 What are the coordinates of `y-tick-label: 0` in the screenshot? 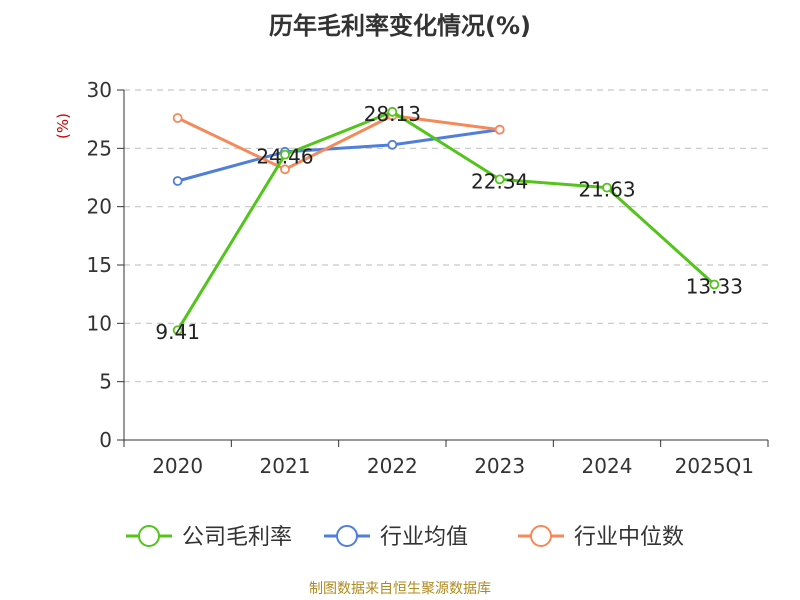 It's located at (105, 440).